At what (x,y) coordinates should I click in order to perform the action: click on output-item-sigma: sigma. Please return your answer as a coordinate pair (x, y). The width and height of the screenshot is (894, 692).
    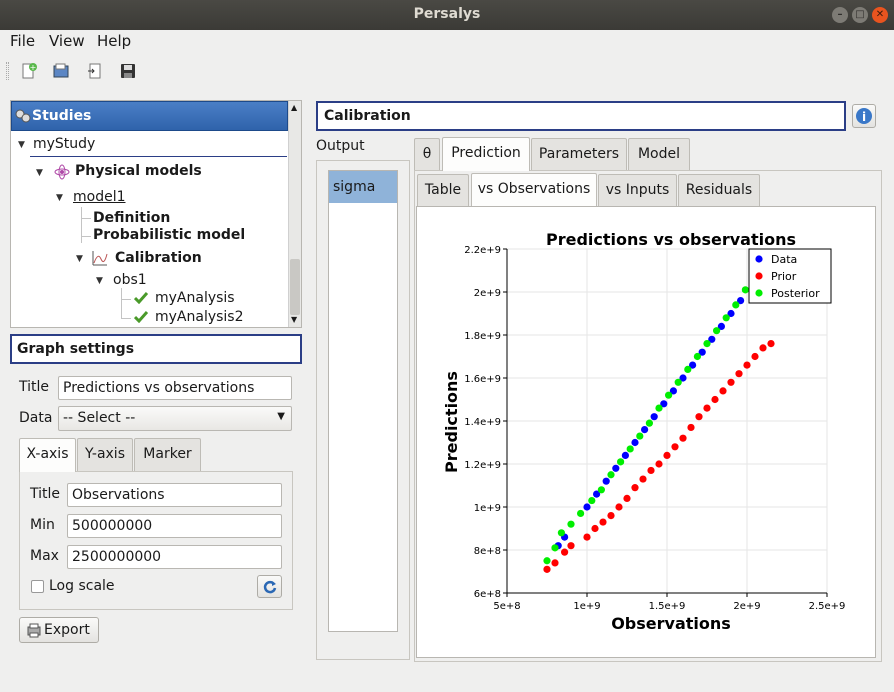
    Looking at the image, I should click on (363, 187).